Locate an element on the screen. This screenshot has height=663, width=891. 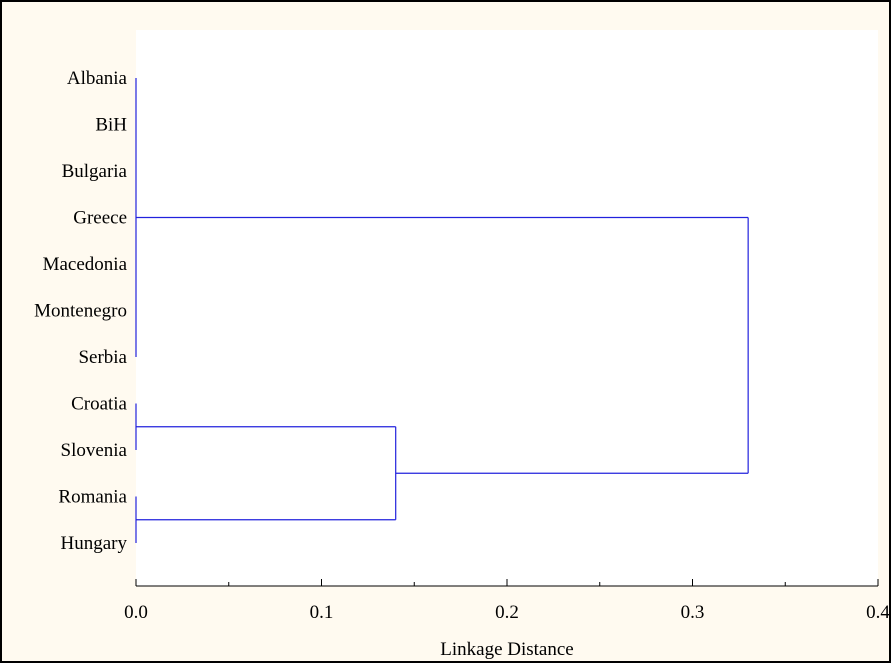
leaf-label-montenegro: Montenegro is located at coordinates (80, 311).